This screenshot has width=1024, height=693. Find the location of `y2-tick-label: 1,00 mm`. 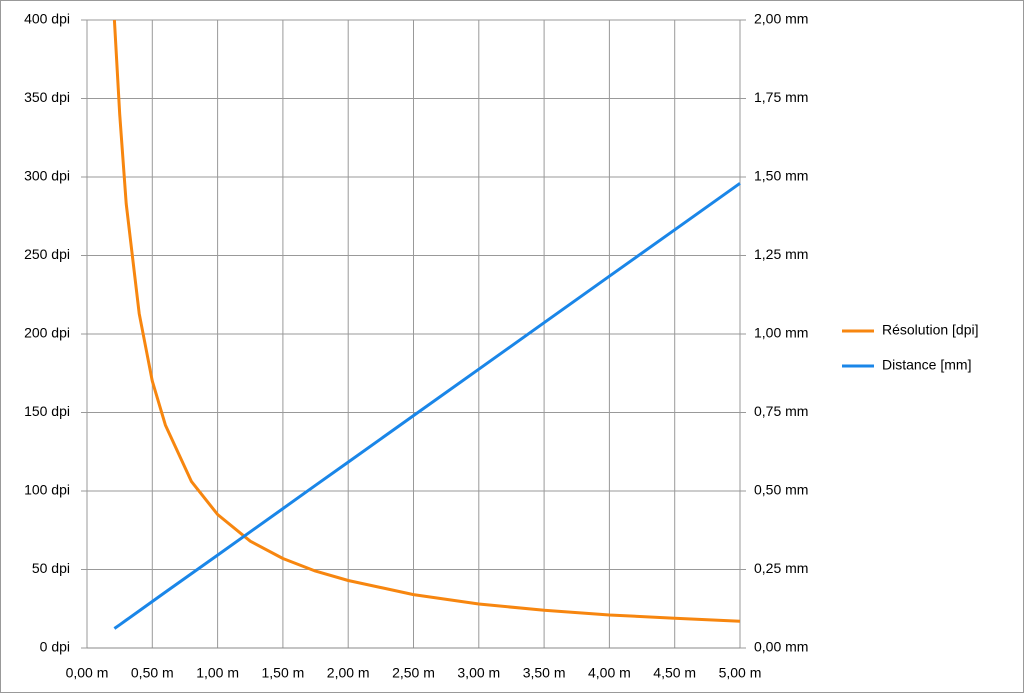

y2-tick-label: 1,00 mm is located at coordinates (781, 333).